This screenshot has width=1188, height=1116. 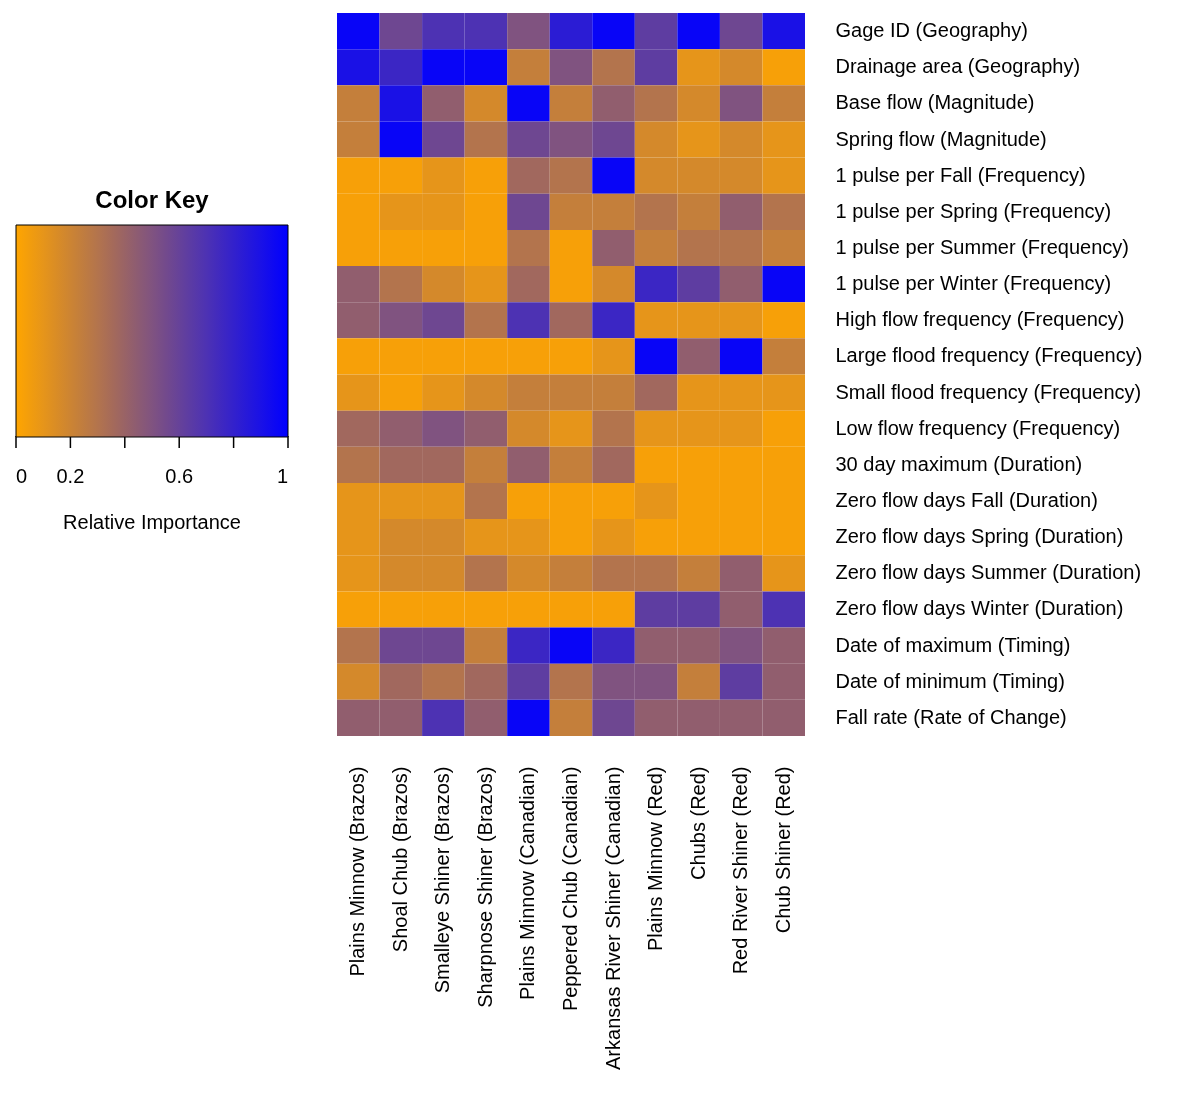 What do you see at coordinates (697, 823) in the screenshot?
I see `x-tick-label: Chubs (Red)` at bounding box center [697, 823].